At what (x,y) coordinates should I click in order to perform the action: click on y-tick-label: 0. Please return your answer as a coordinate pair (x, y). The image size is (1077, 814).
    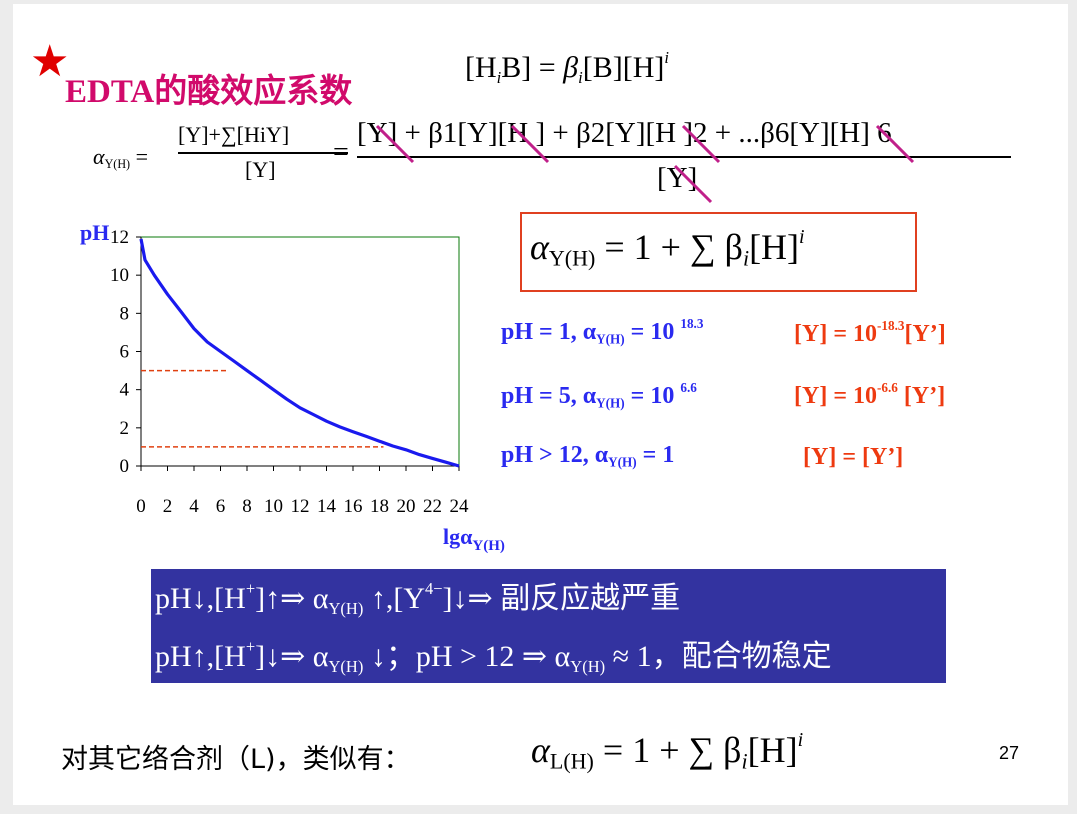
    Looking at the image, I should click on (125, 466).